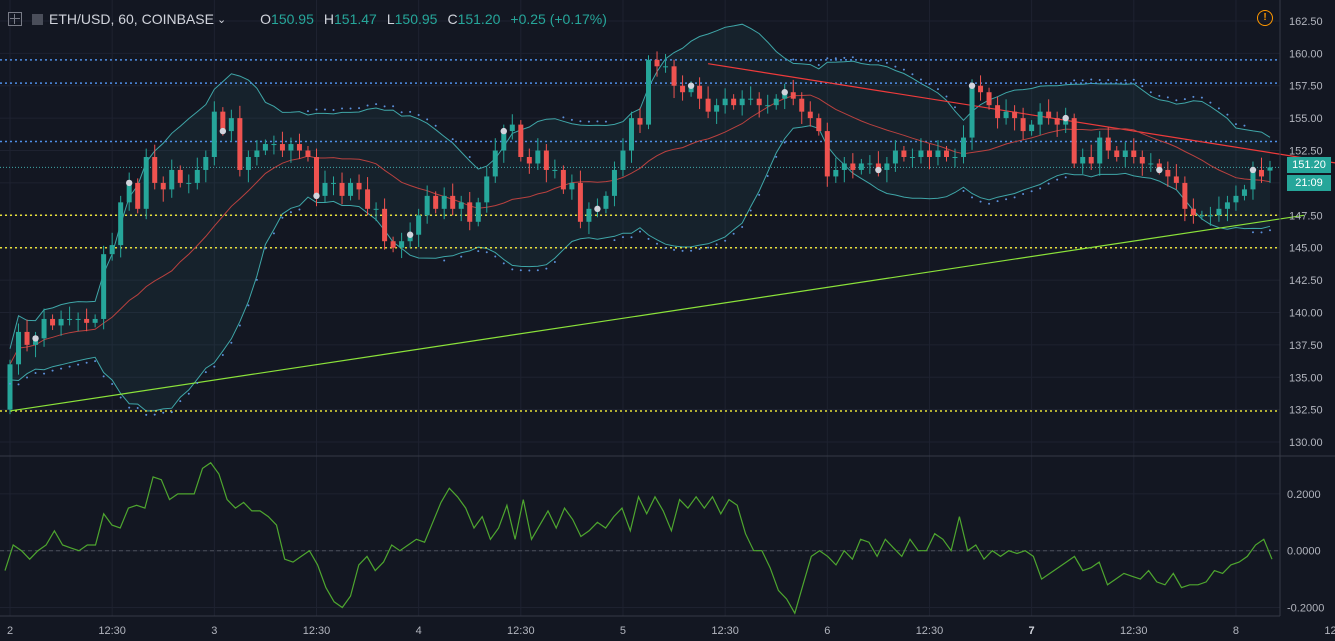  I want to click on price-tick-label: 145.00, so click(1306, 249).